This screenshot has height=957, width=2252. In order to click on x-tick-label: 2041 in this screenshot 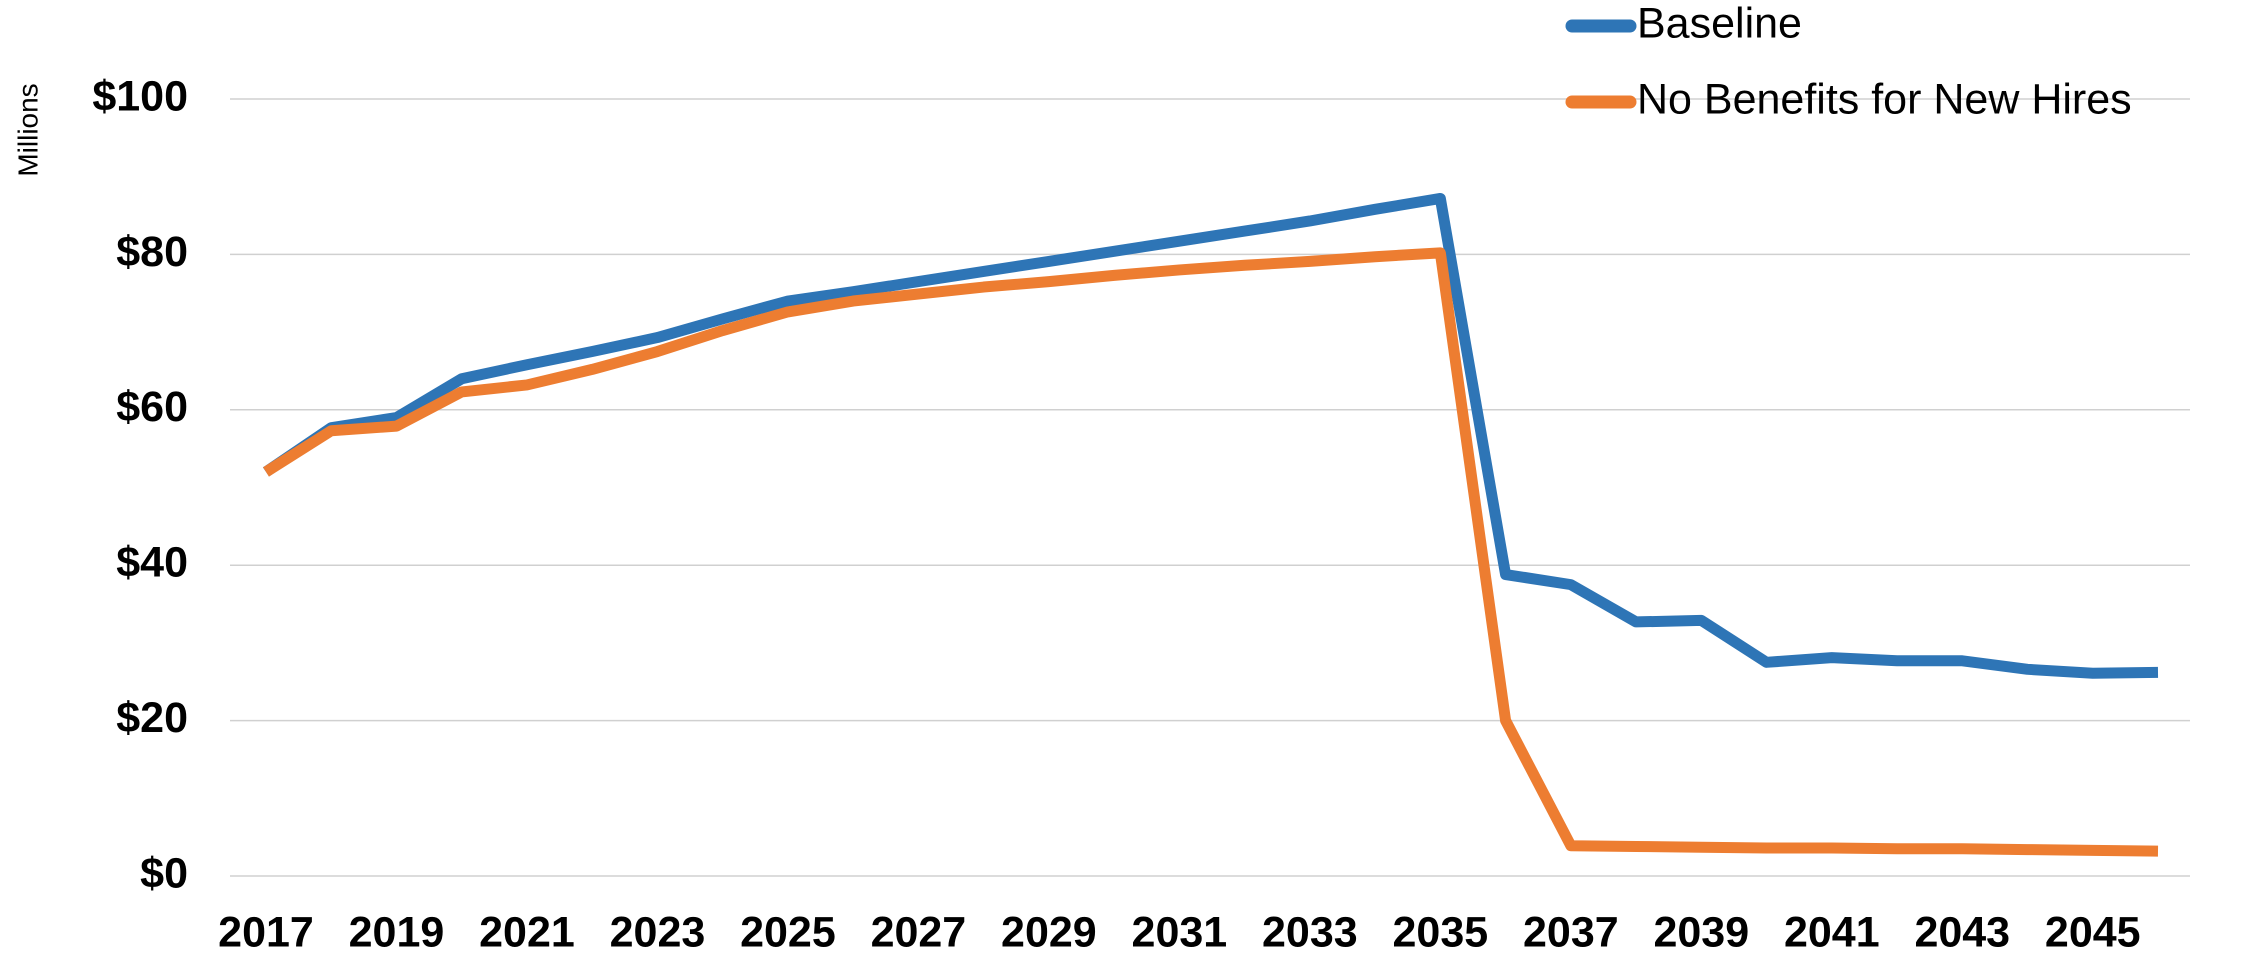, I will do `click(1832, 932)`.